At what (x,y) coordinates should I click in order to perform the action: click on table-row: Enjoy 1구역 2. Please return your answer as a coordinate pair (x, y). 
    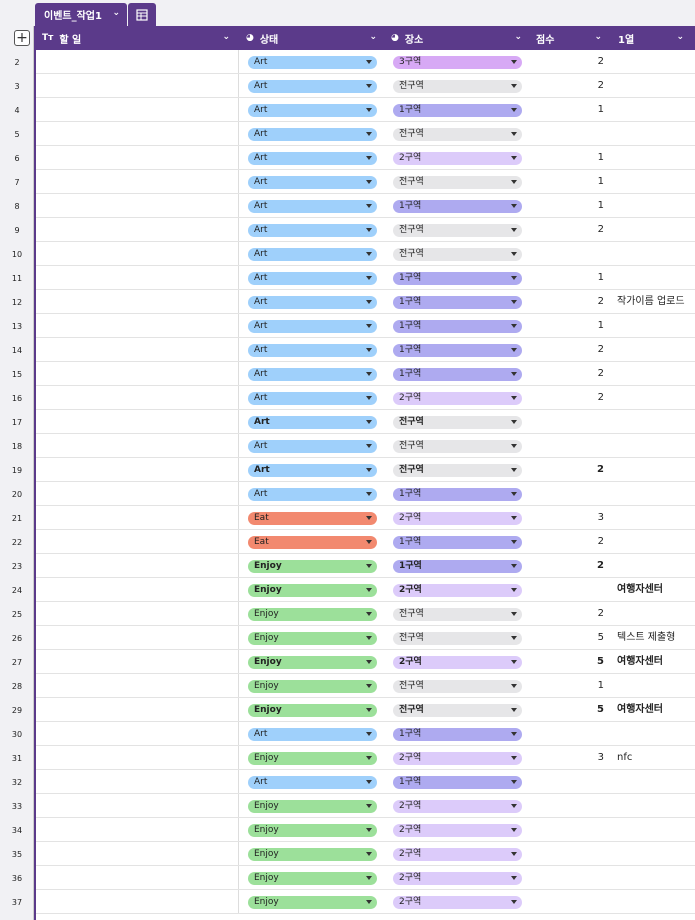
    Looking at the image, I should click on (365, 566).